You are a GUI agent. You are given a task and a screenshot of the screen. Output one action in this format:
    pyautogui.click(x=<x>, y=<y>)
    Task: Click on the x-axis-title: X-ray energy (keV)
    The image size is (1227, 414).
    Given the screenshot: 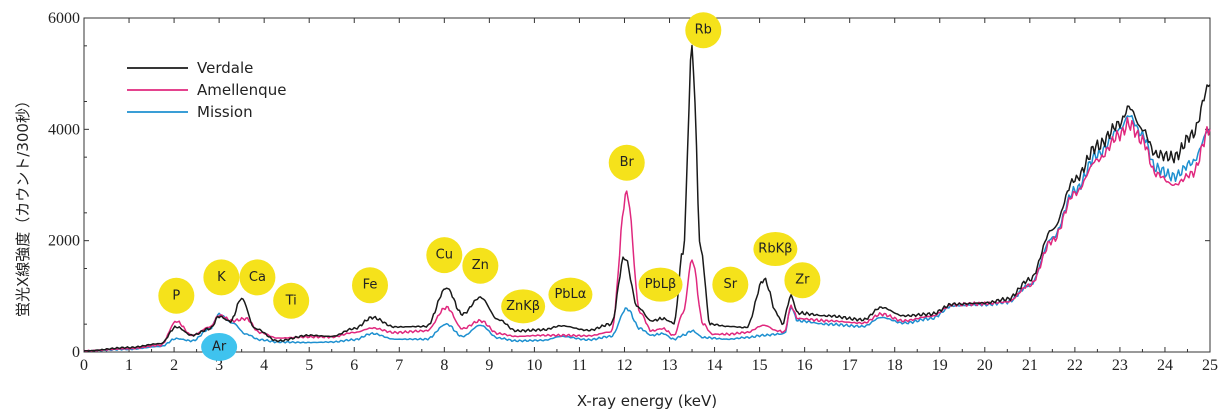 What is the action you would take?
    pyautogui.click(x=647, y=401)
    